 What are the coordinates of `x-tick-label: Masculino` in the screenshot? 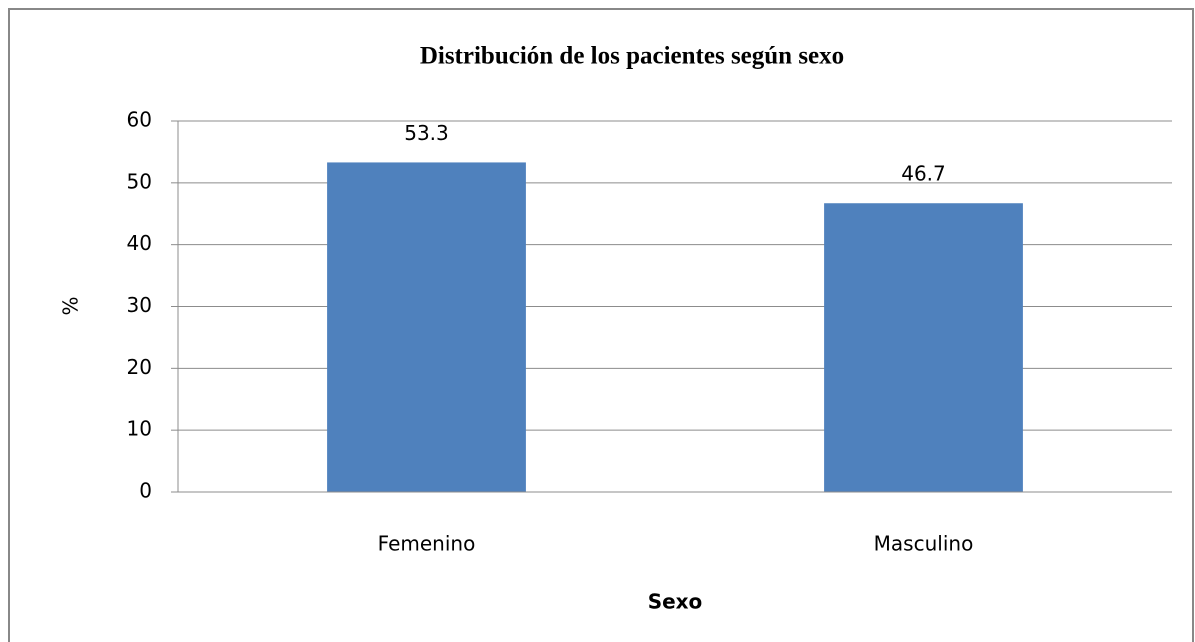 It's located at (924, 544).